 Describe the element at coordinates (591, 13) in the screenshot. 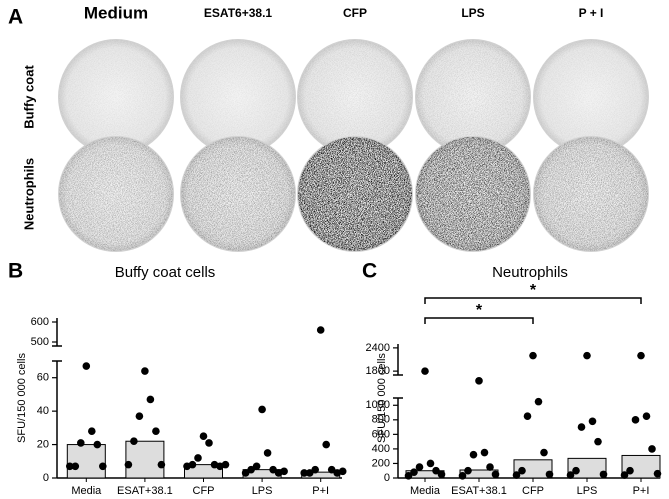

I see `column-label: P + I` at that location.